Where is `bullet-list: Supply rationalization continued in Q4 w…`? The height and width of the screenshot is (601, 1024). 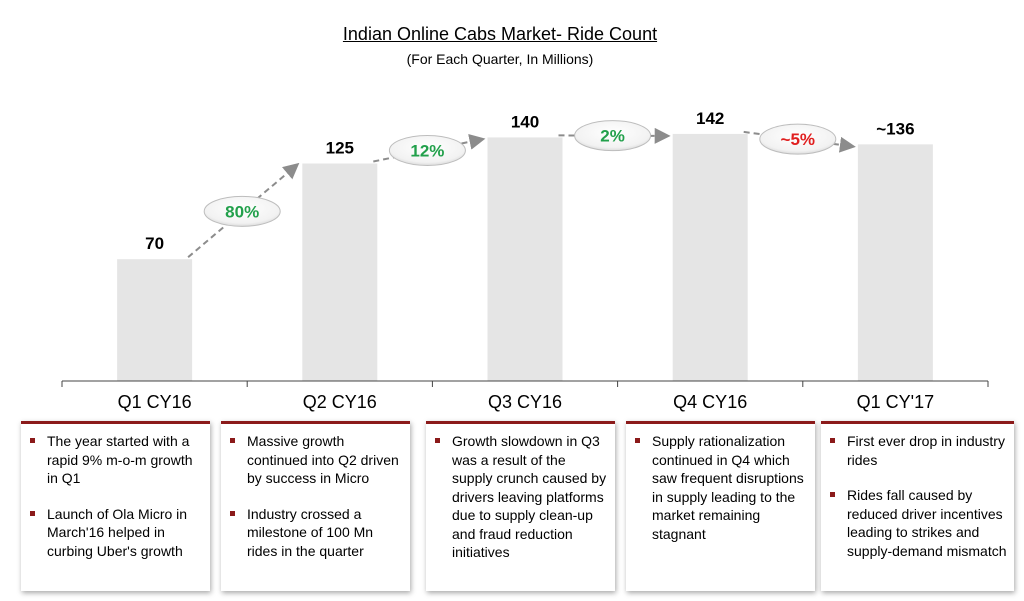
bullet-list: Supply rationalization continued in Q4 w… is located at coordinates (720, 487).